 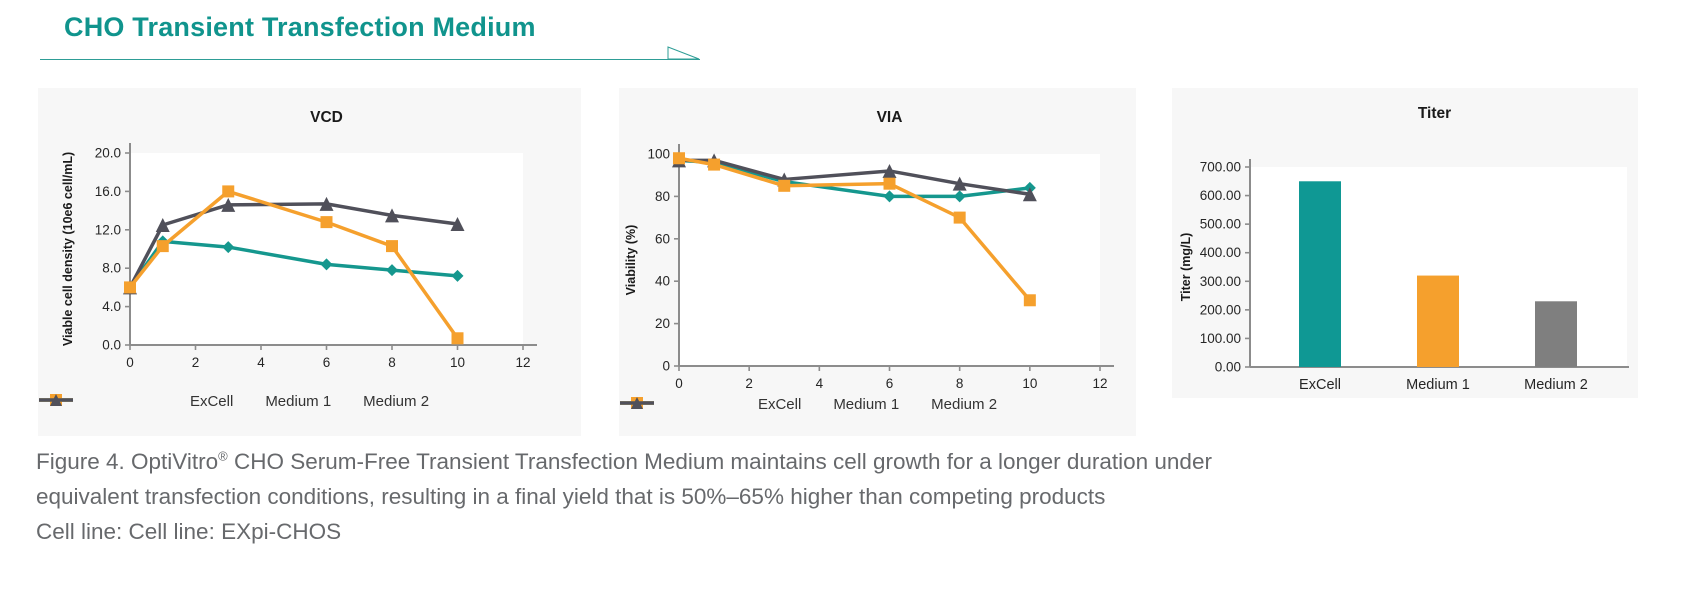 I want to click on plot-area, so click(x=326, y=249).